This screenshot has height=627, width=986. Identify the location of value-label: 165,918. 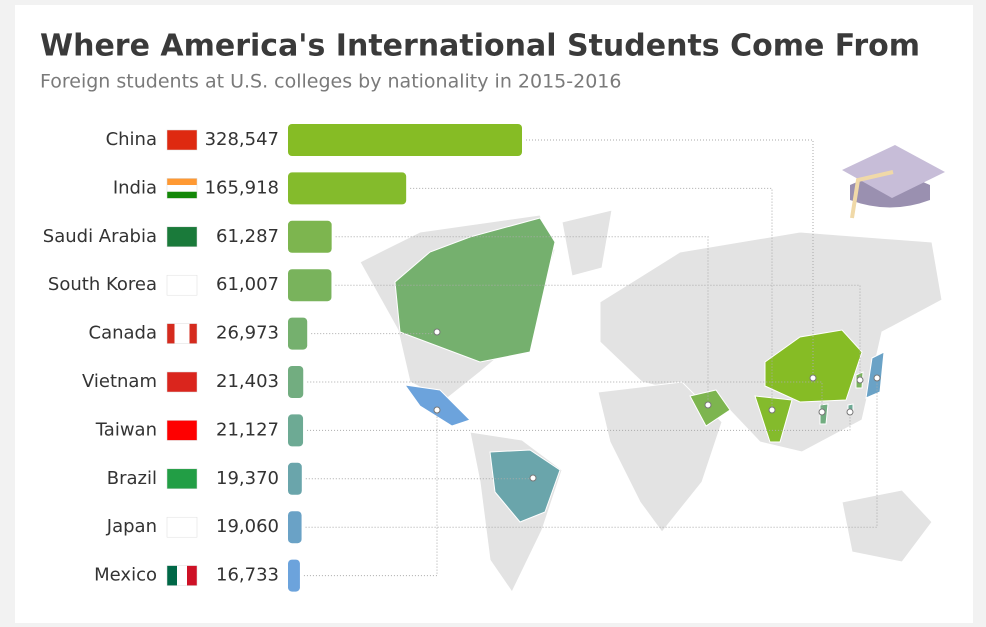
(242, 187).